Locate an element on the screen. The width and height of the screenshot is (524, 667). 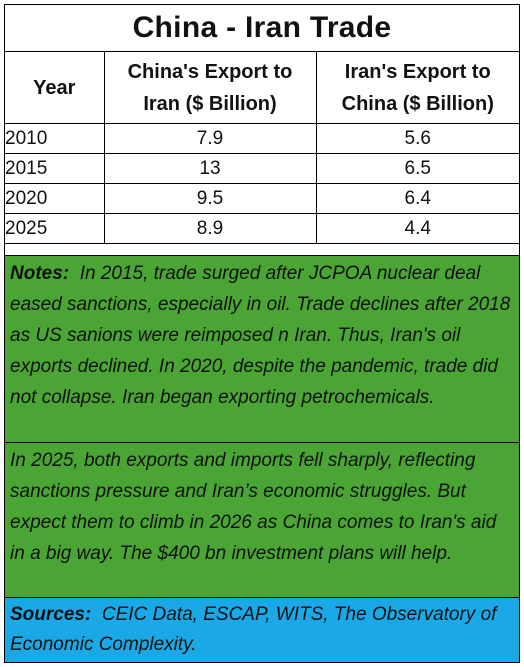
year-cell: 2020 is located at coordinates (55, 198).